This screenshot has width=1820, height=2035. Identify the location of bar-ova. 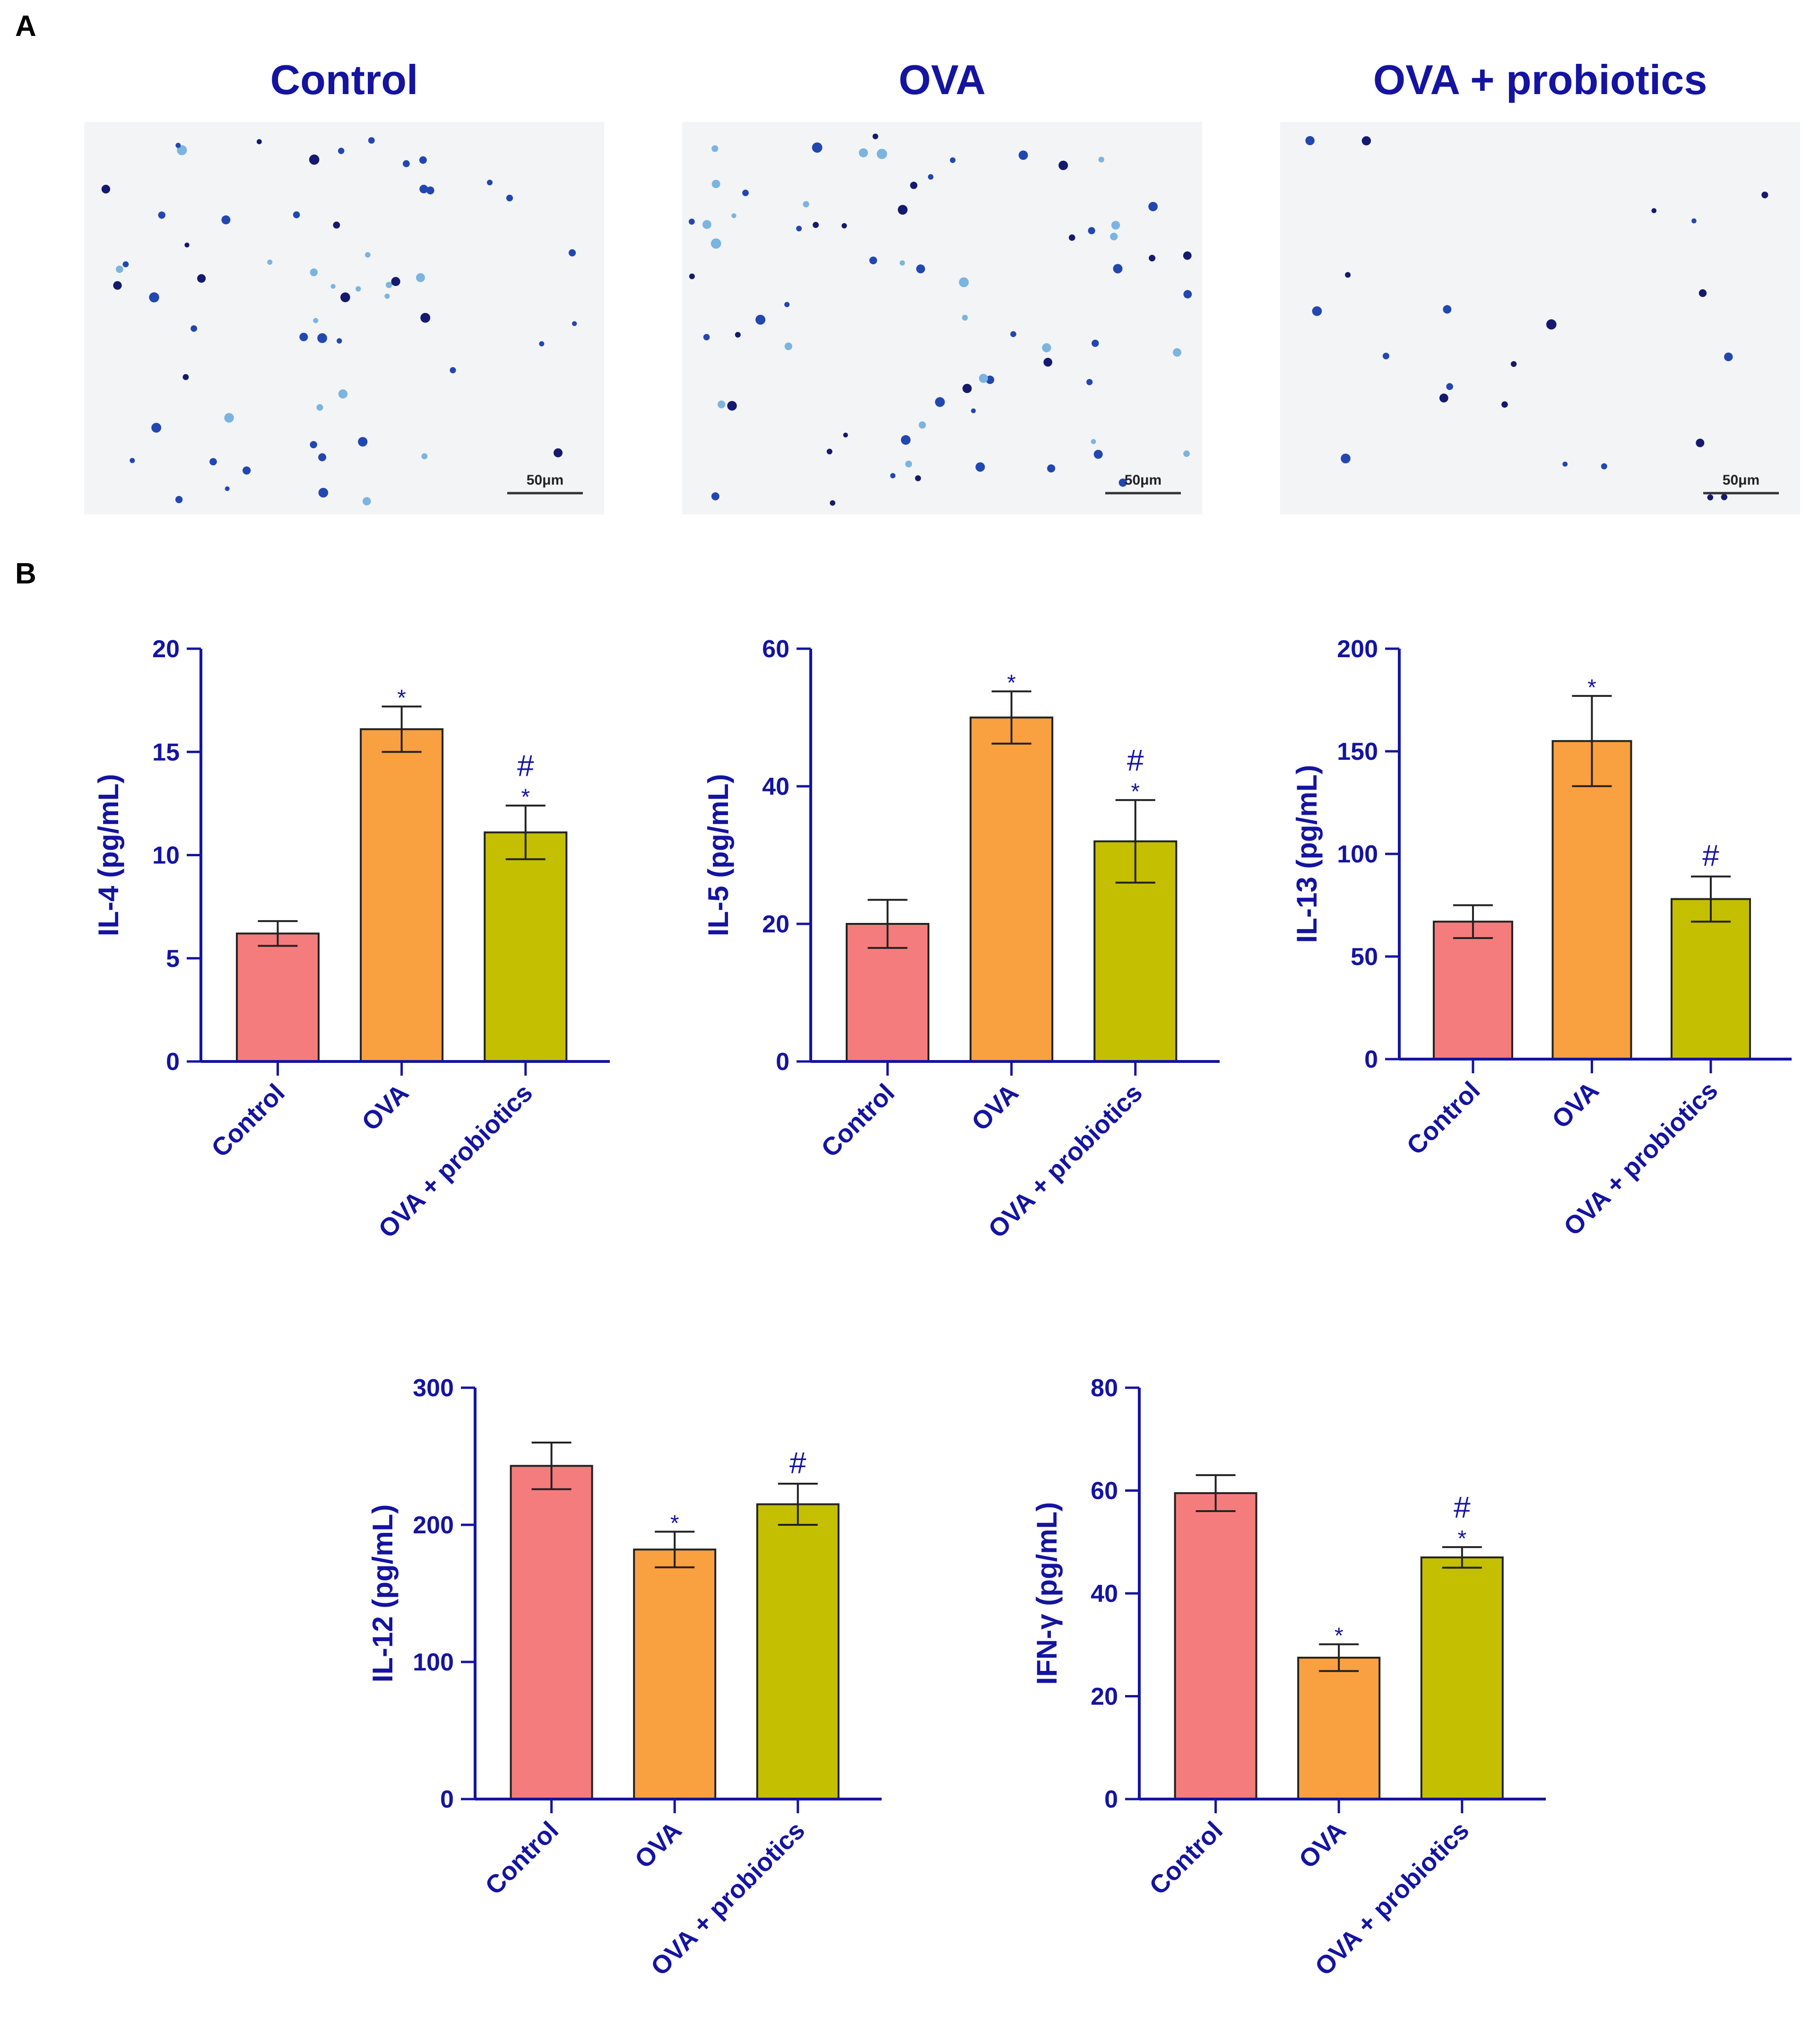
(1012, 889).